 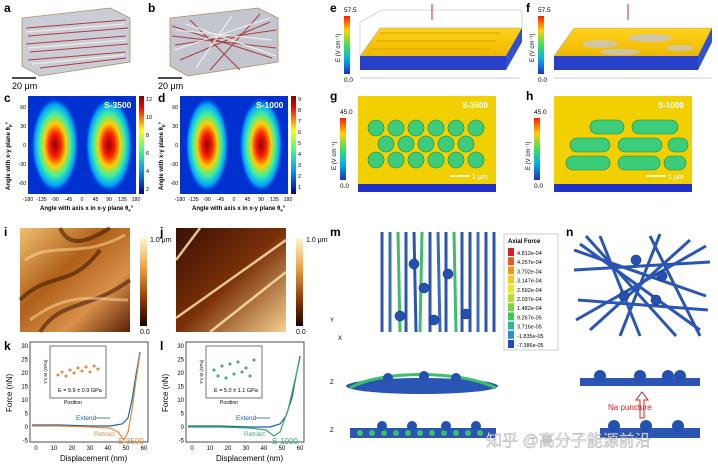 What do you see at coordinates (433, 292) in the screenshot?
I see `na-spheres-m` at bounding box center [433, 292].